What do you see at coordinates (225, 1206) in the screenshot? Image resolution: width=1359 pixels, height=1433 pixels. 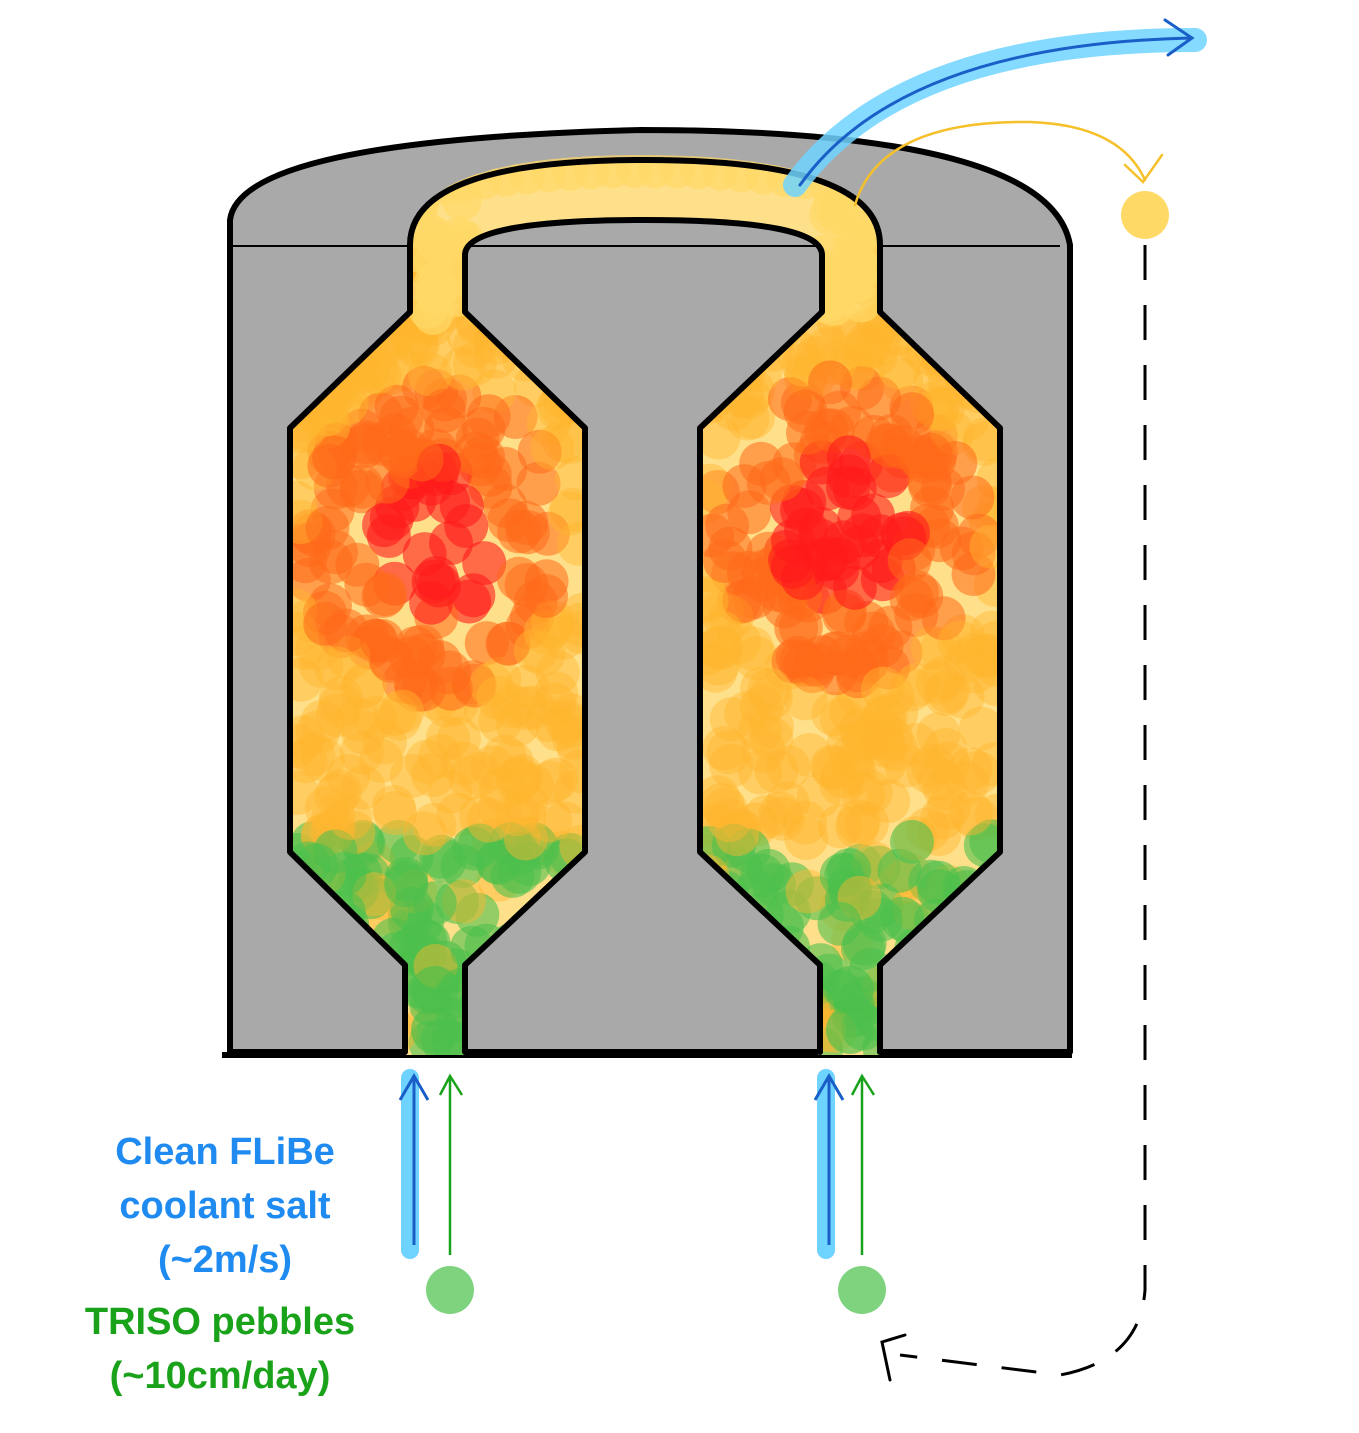 I see `coolant-label-line2: coolant salt` at bounding box center [225, 1206].